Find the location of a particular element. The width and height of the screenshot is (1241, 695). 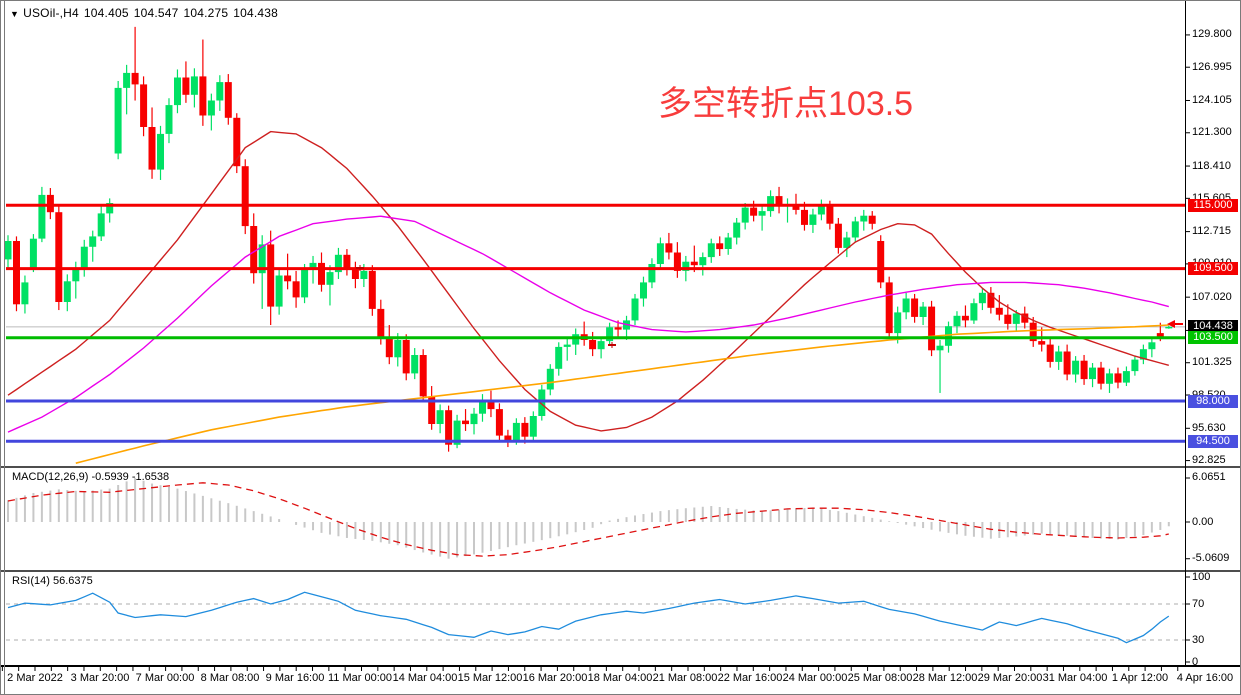

rsi-indicator-label: RSI(14) 56.6375 is located at coordinates (52, 581).